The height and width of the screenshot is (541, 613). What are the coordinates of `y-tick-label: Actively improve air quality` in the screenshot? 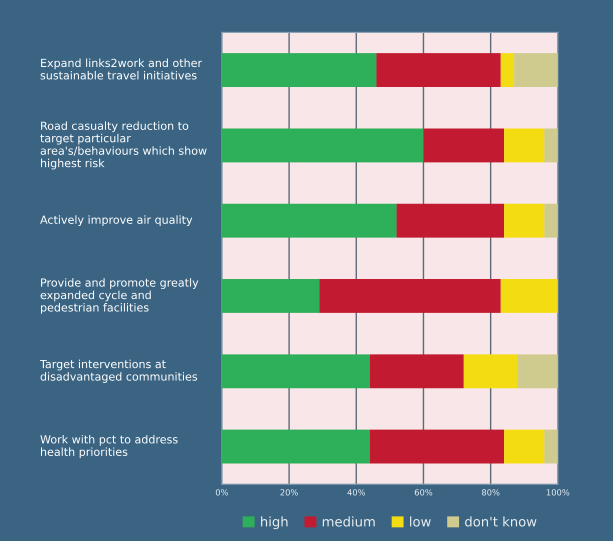 It's located at (116, 220).